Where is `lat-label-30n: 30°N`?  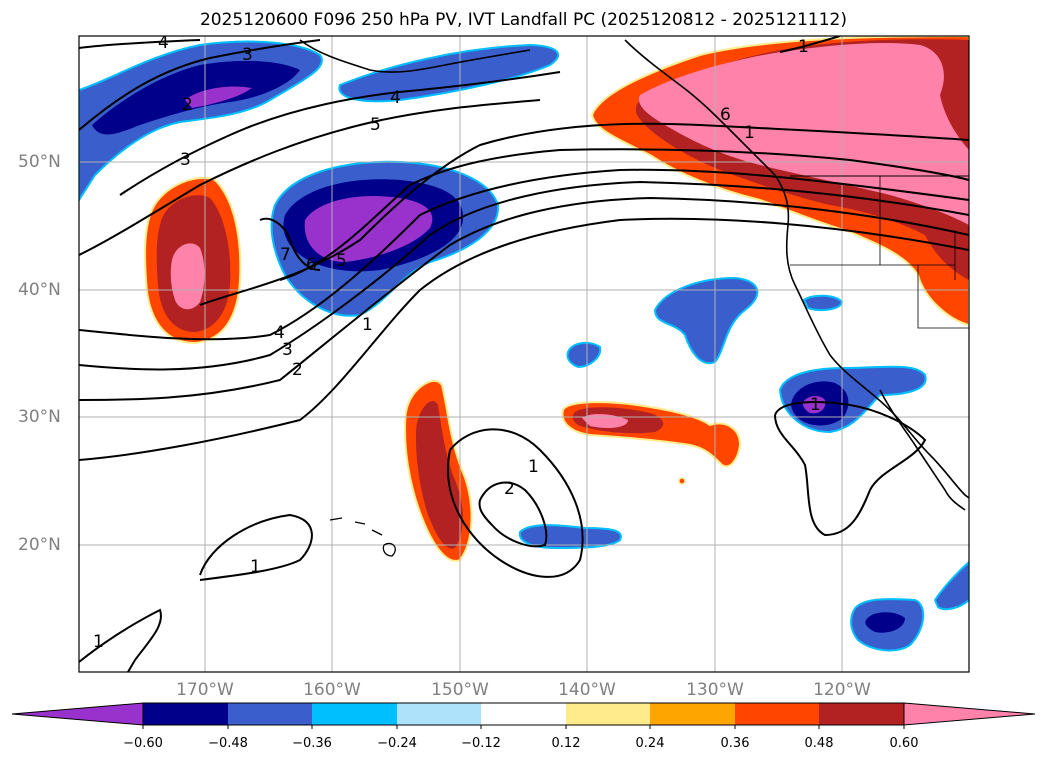
lat-label-30n: 30°N is located at coordinates (39, 417).